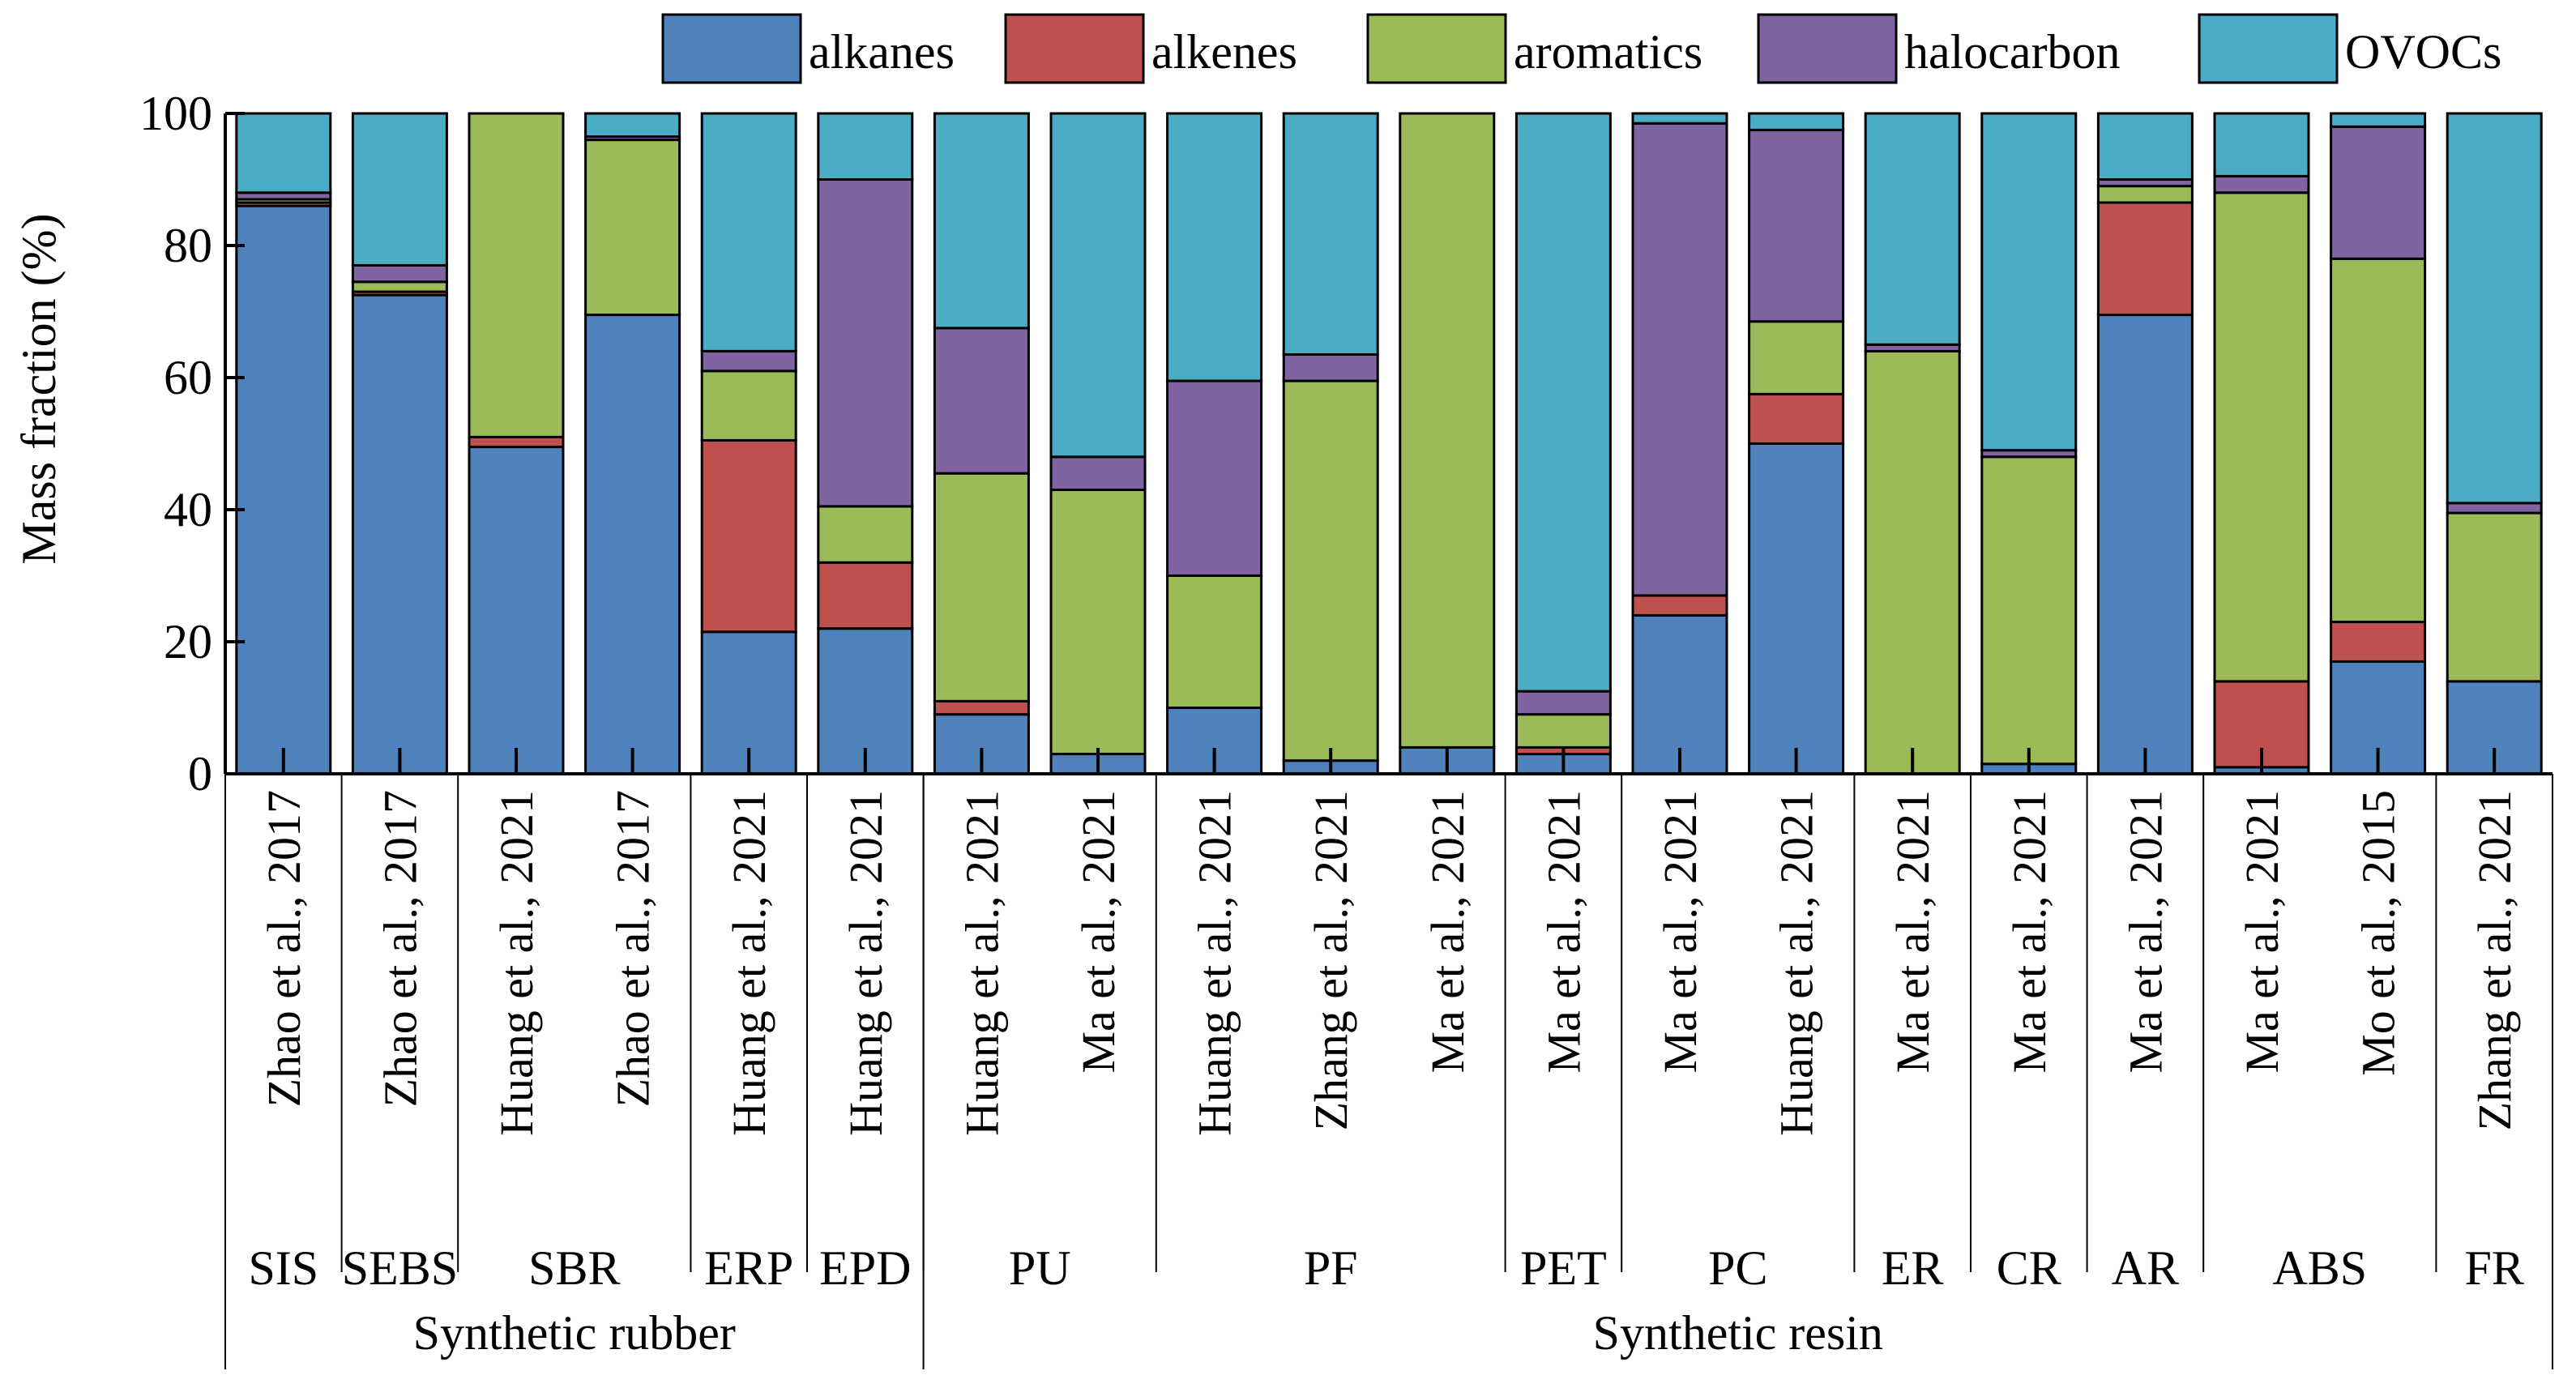  I want to click on y-tick-label: 80, so click(188, 246).